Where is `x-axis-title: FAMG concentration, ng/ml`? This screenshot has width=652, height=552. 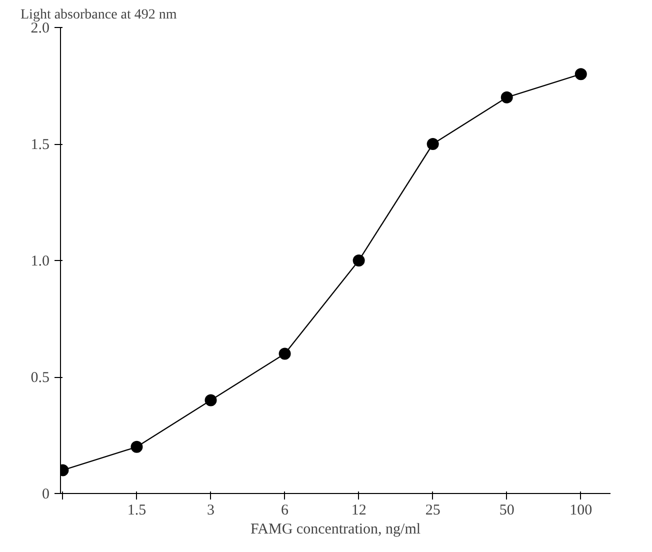
x-axis-title: FAMG concentration, ng/ml is located at coordinates (335, 530).